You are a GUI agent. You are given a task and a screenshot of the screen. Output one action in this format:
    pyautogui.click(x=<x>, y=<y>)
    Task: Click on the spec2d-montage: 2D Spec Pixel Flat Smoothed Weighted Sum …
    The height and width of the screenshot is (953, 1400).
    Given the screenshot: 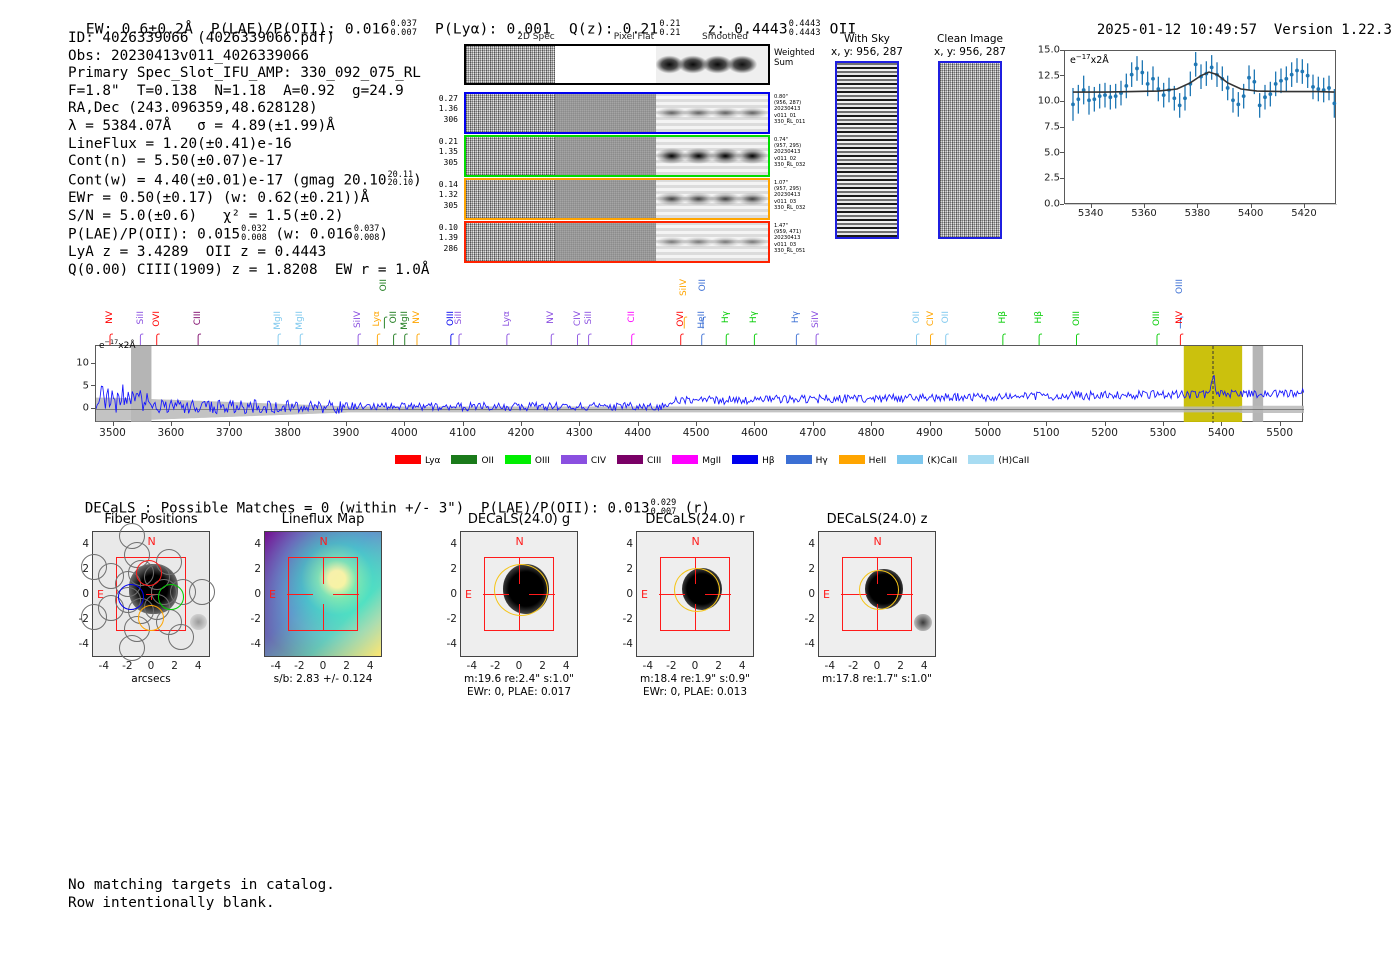 What is the action you would take?
    pyautogui.click(x=627, y=147)
    